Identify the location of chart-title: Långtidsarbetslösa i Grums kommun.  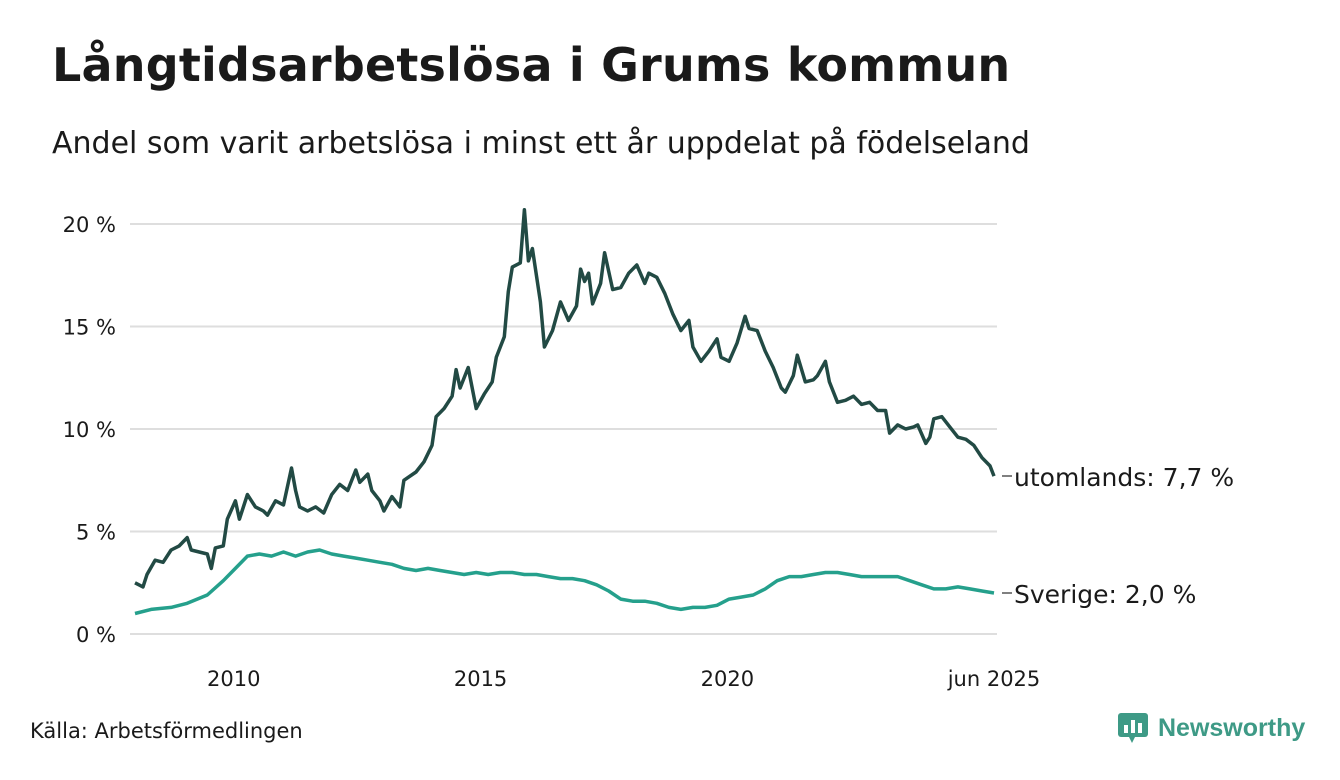
(531, 65).